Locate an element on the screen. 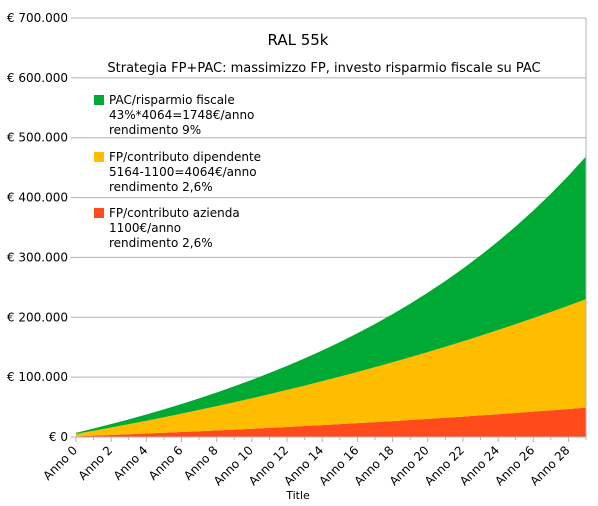 Image resolution: width=598 pixels, height=506 pixels. legend-label: FP/contributo azienda is located at coordinates (174, 213).